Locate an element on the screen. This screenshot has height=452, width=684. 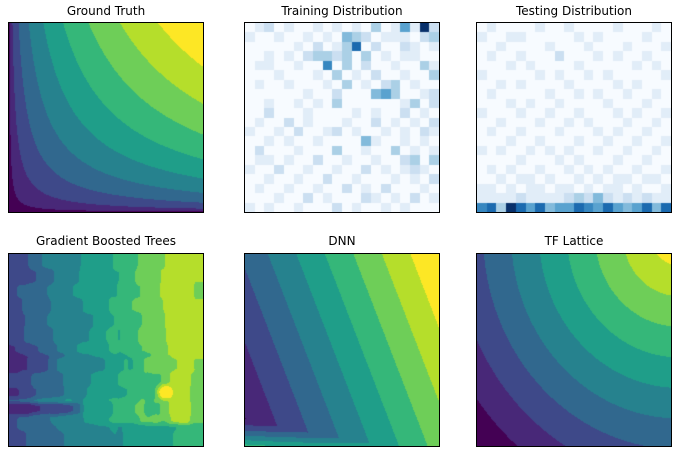
panel-title-ground-truth: Ground Truth is located at coordinates (106, 11).